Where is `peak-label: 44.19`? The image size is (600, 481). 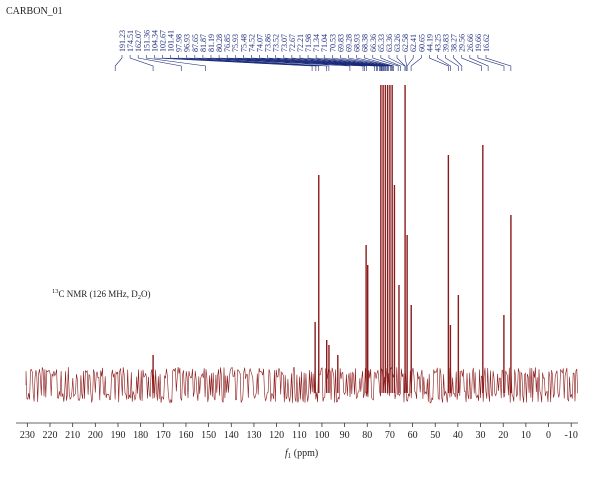
peak-label: 44.19 is located at coordinates (429, 43).